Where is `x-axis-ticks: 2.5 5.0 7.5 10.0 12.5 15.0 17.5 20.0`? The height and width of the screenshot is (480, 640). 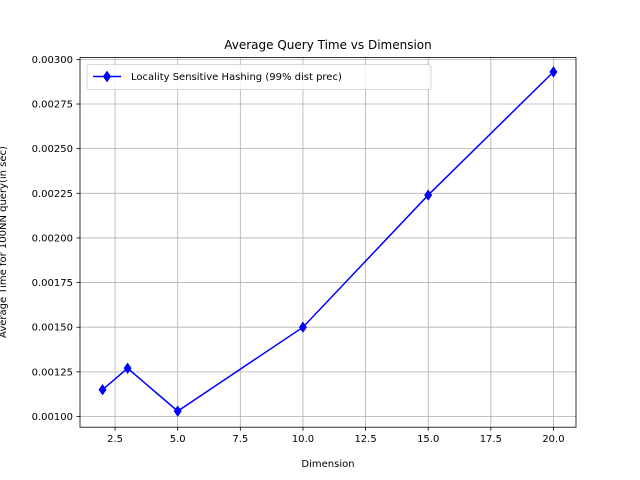
x-axis-ticks: 2.5 5.0 7.5 10.0 12.5 15.0 17.5 20.0 is located at coordinates (336, 436).